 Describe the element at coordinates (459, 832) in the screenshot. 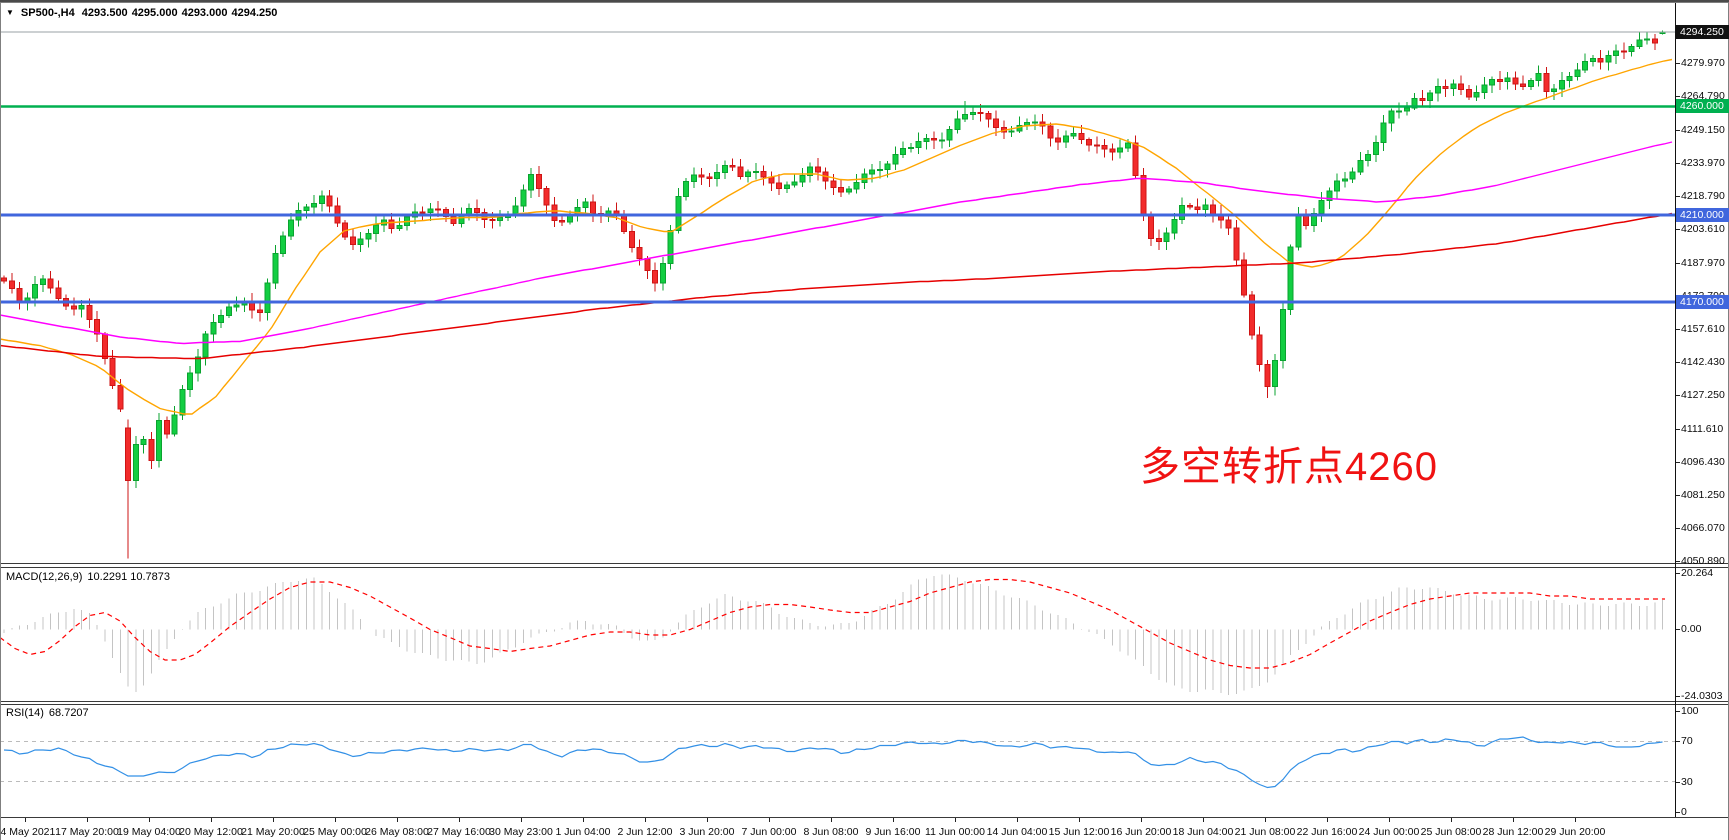

I see `time-axis-label: 27 May 16:00` at that location.